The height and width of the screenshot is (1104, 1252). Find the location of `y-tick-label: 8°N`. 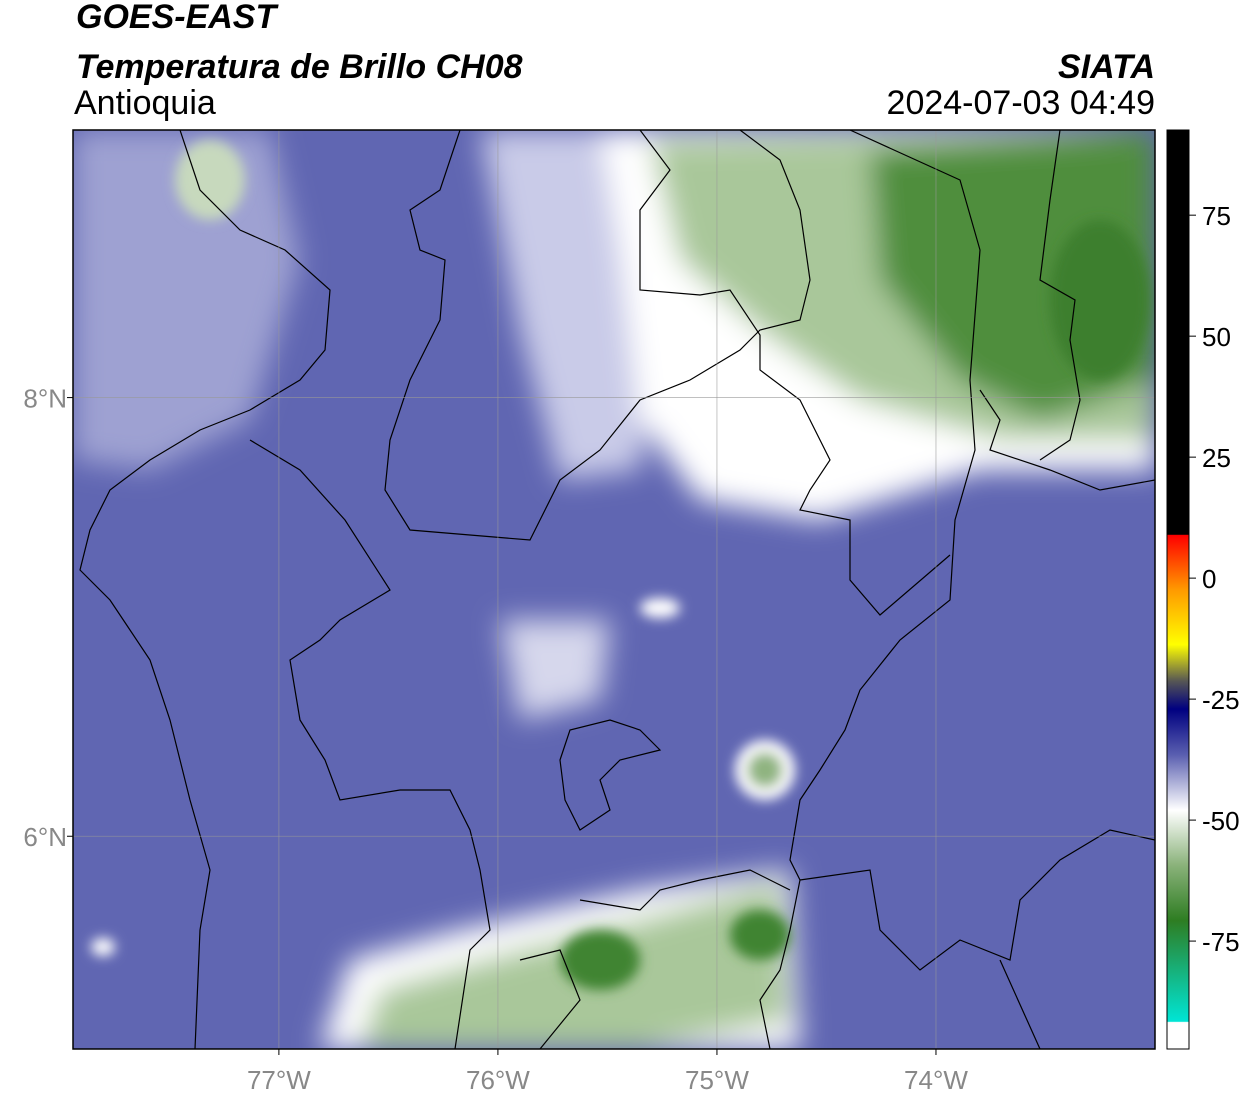

y-tick-label: 8°N is located at coordinates (45, 399).